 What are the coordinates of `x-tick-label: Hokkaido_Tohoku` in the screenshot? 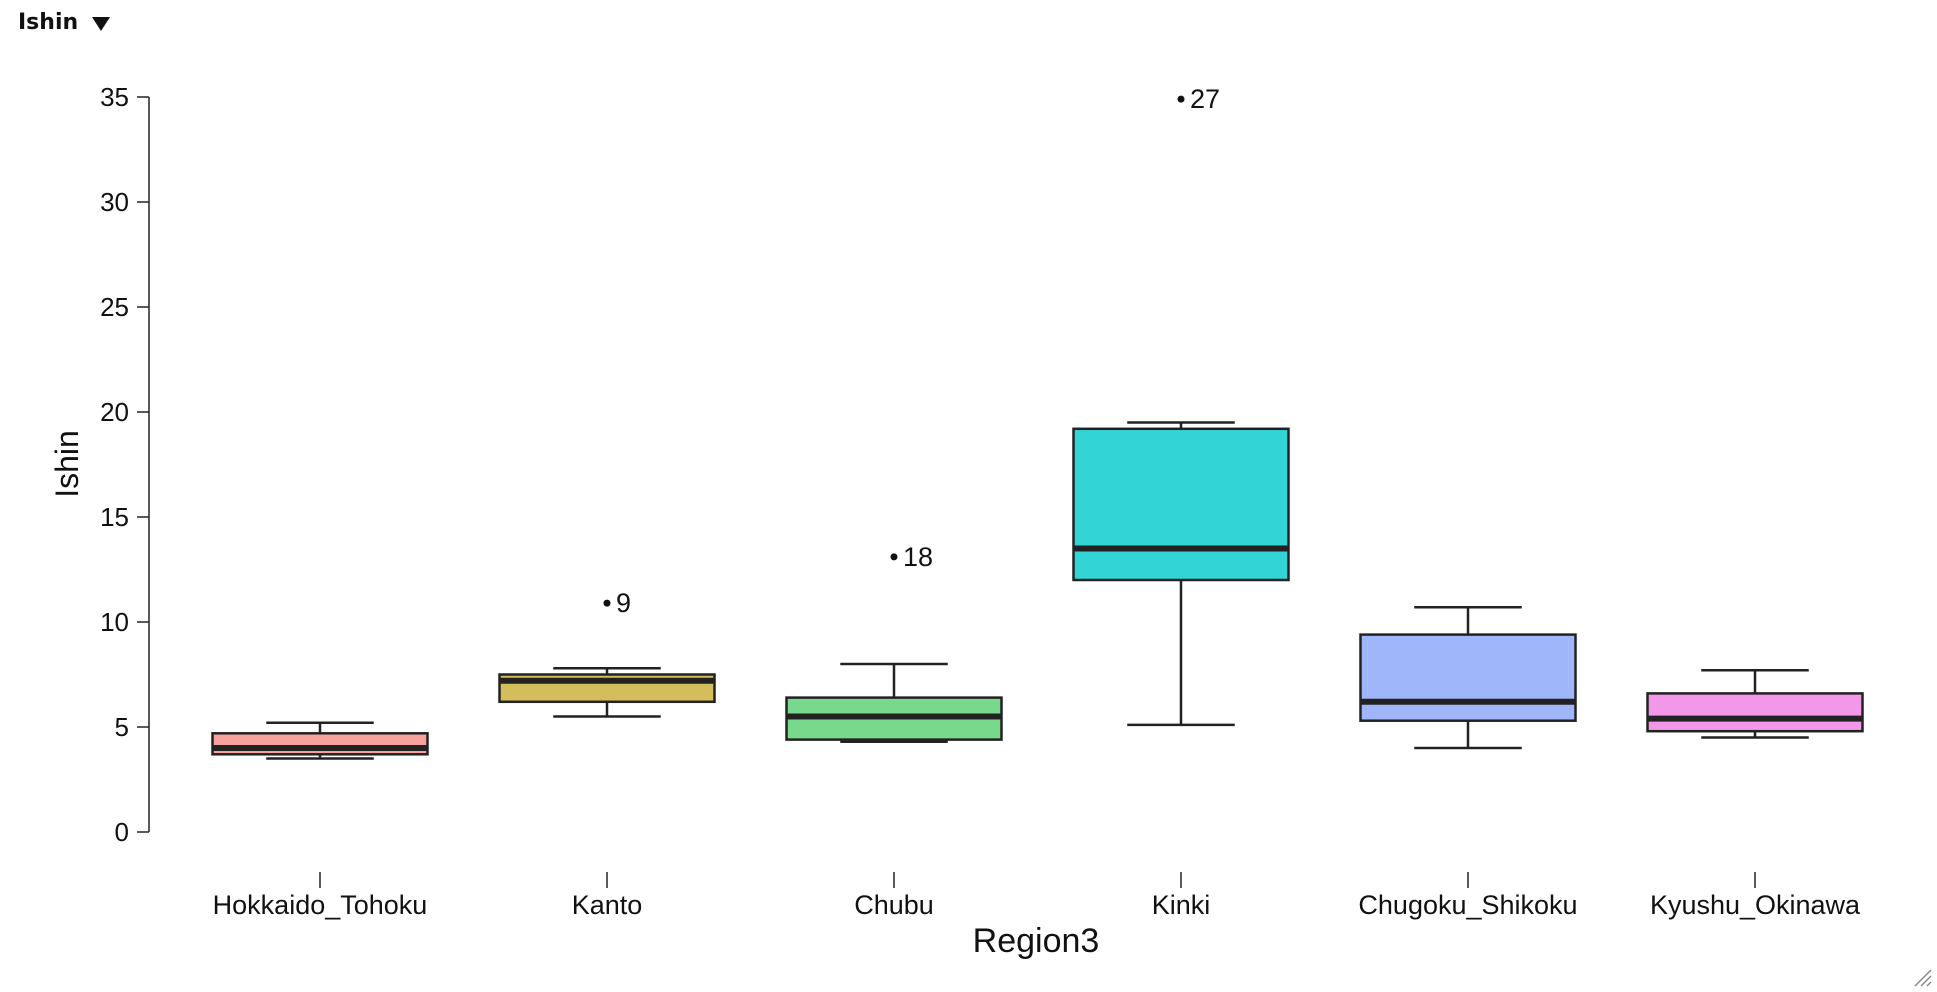 It's located at (320, 905).